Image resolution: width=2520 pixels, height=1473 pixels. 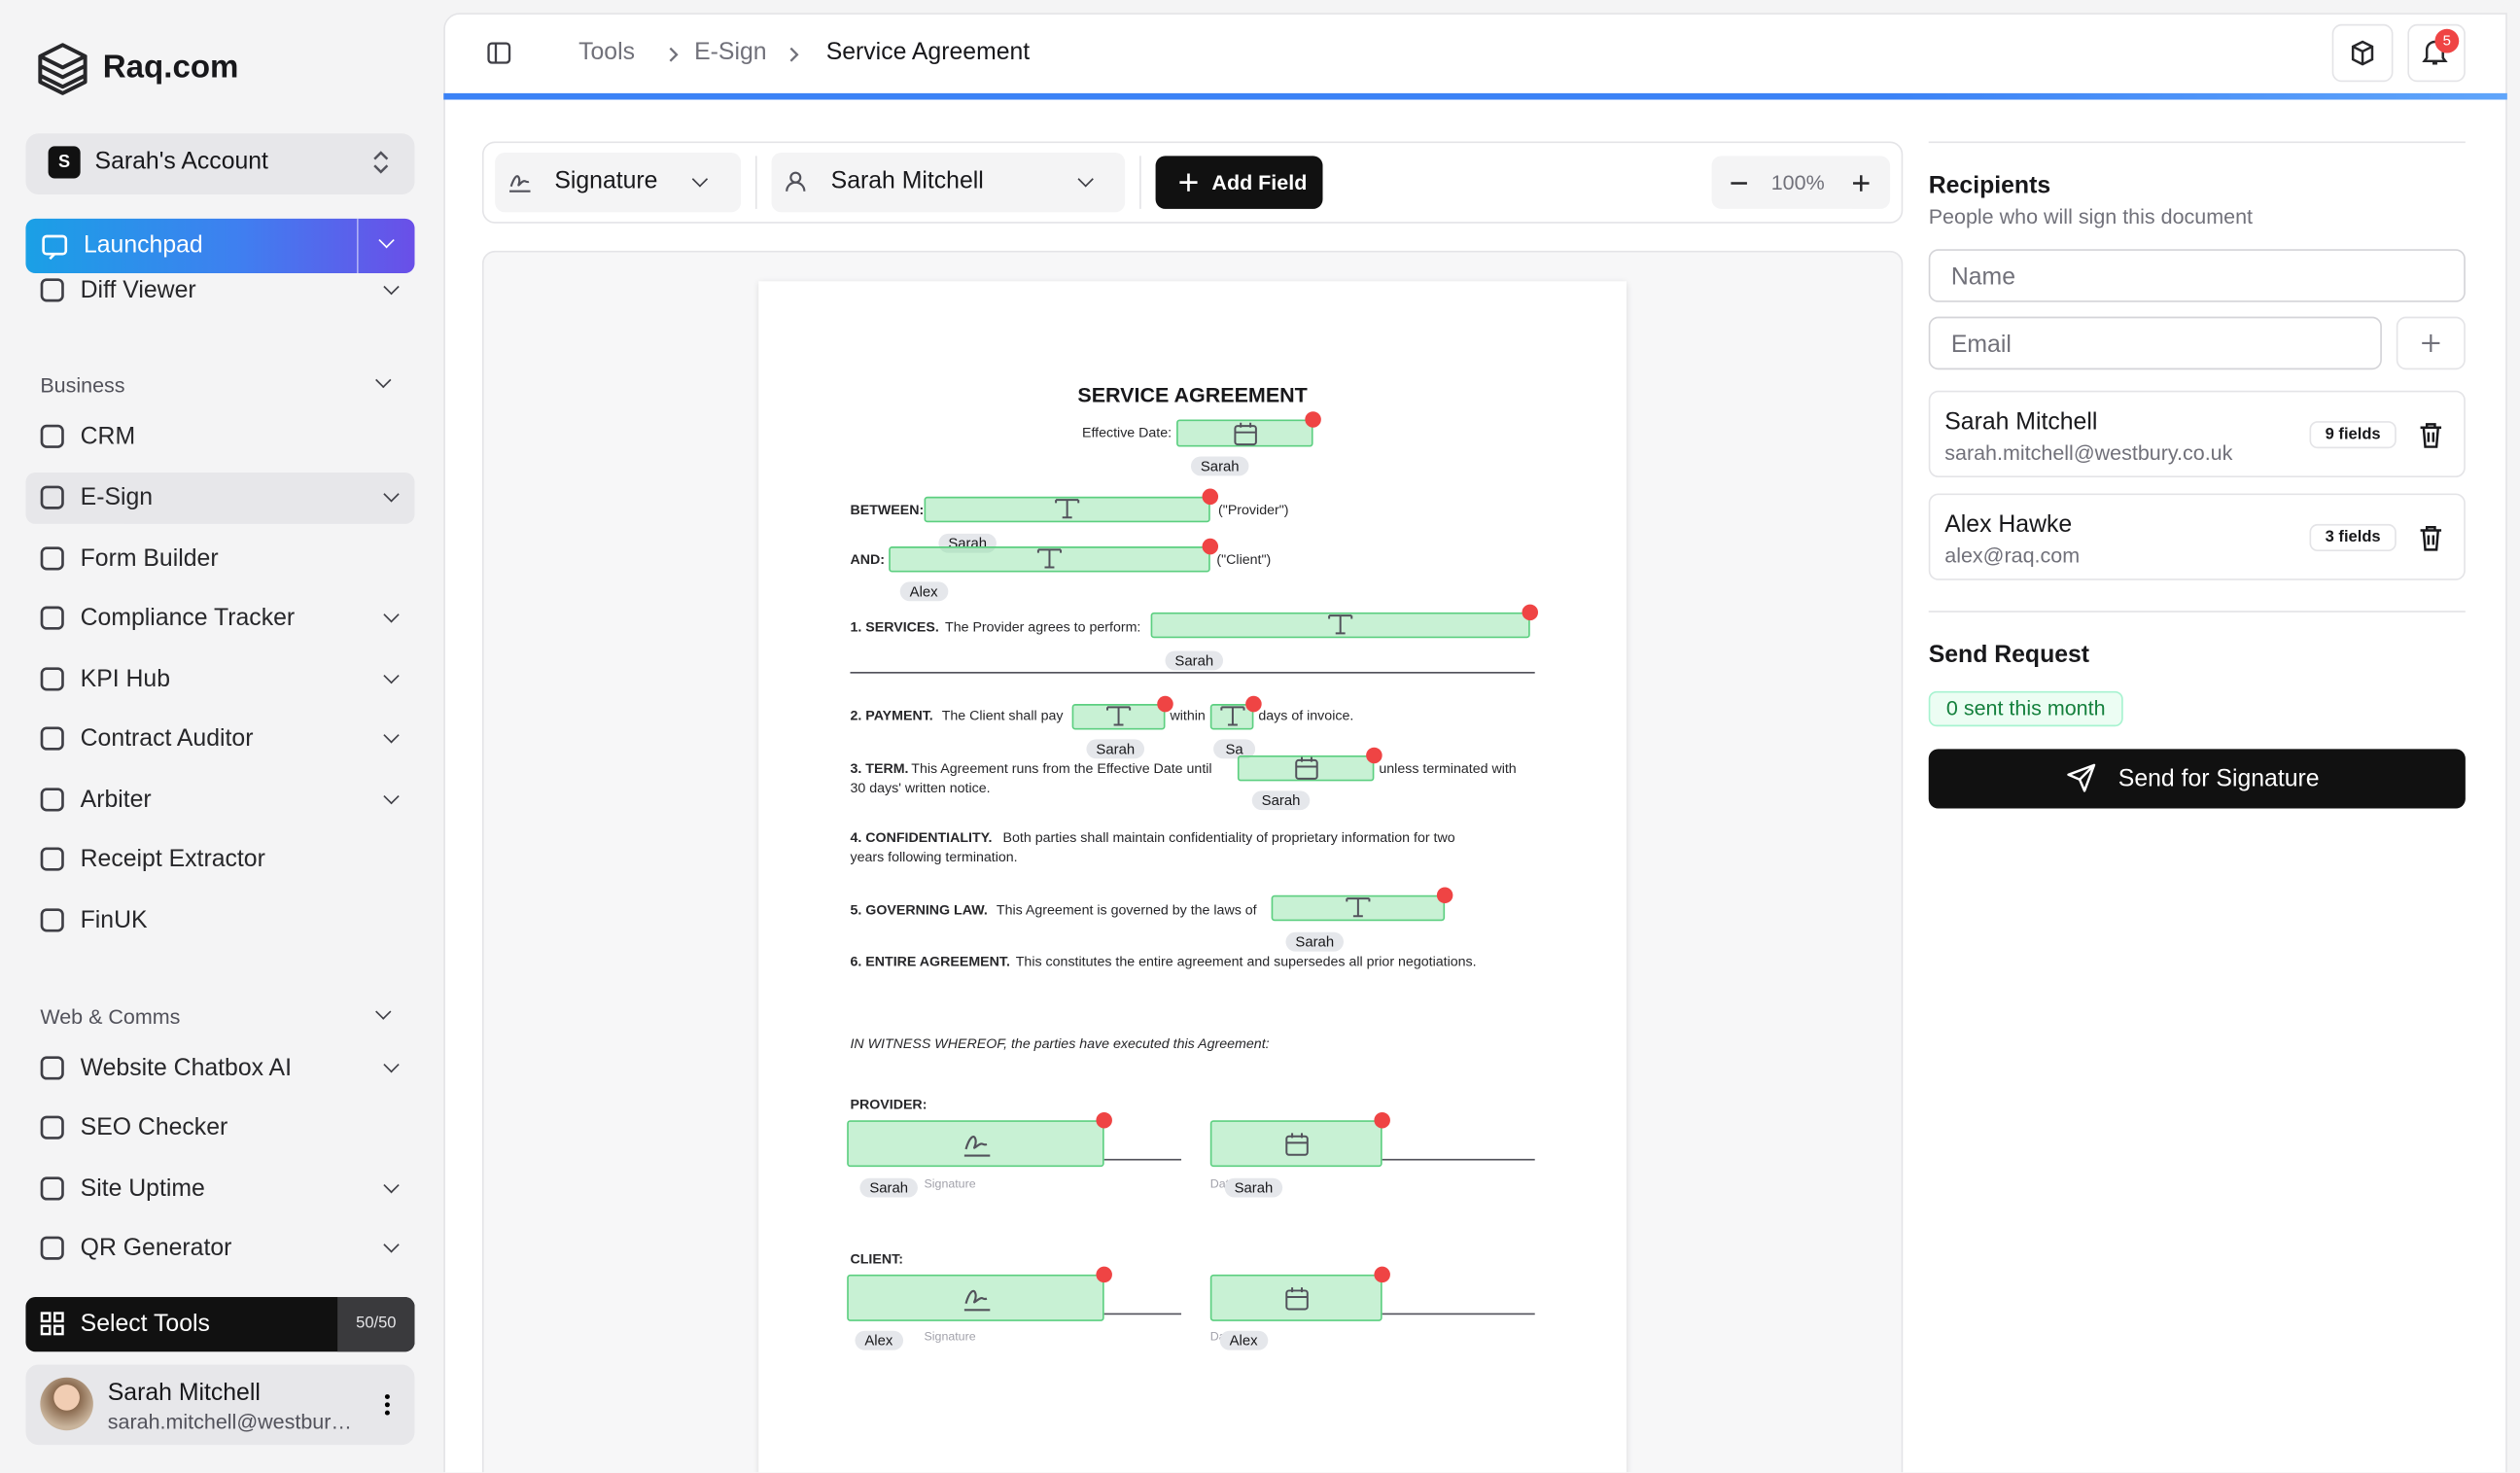 What do you see at coordinates (143, 245) in the screenshot?
I see `launchpad-label: Launchpad` at bounding box center [143, 245].